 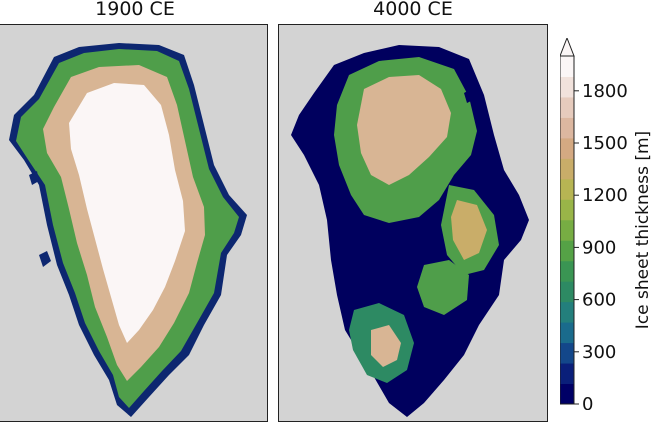 I want to click on colorbar-tick-label: 900, so click(x=599, y=247).